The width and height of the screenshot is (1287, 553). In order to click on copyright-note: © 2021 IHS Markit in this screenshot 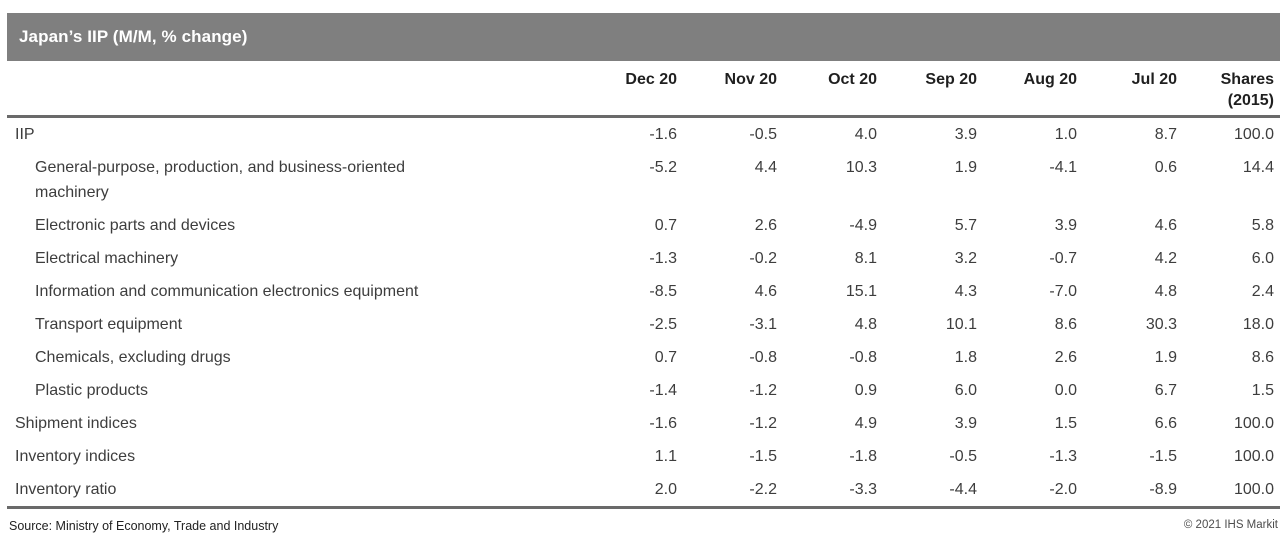, I will do `click(1230, 525)`.